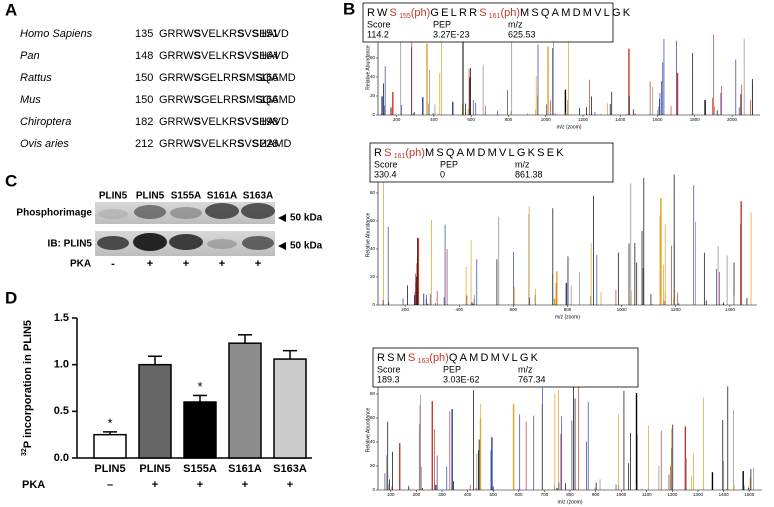  I want to click on bands, so click(186, 227).